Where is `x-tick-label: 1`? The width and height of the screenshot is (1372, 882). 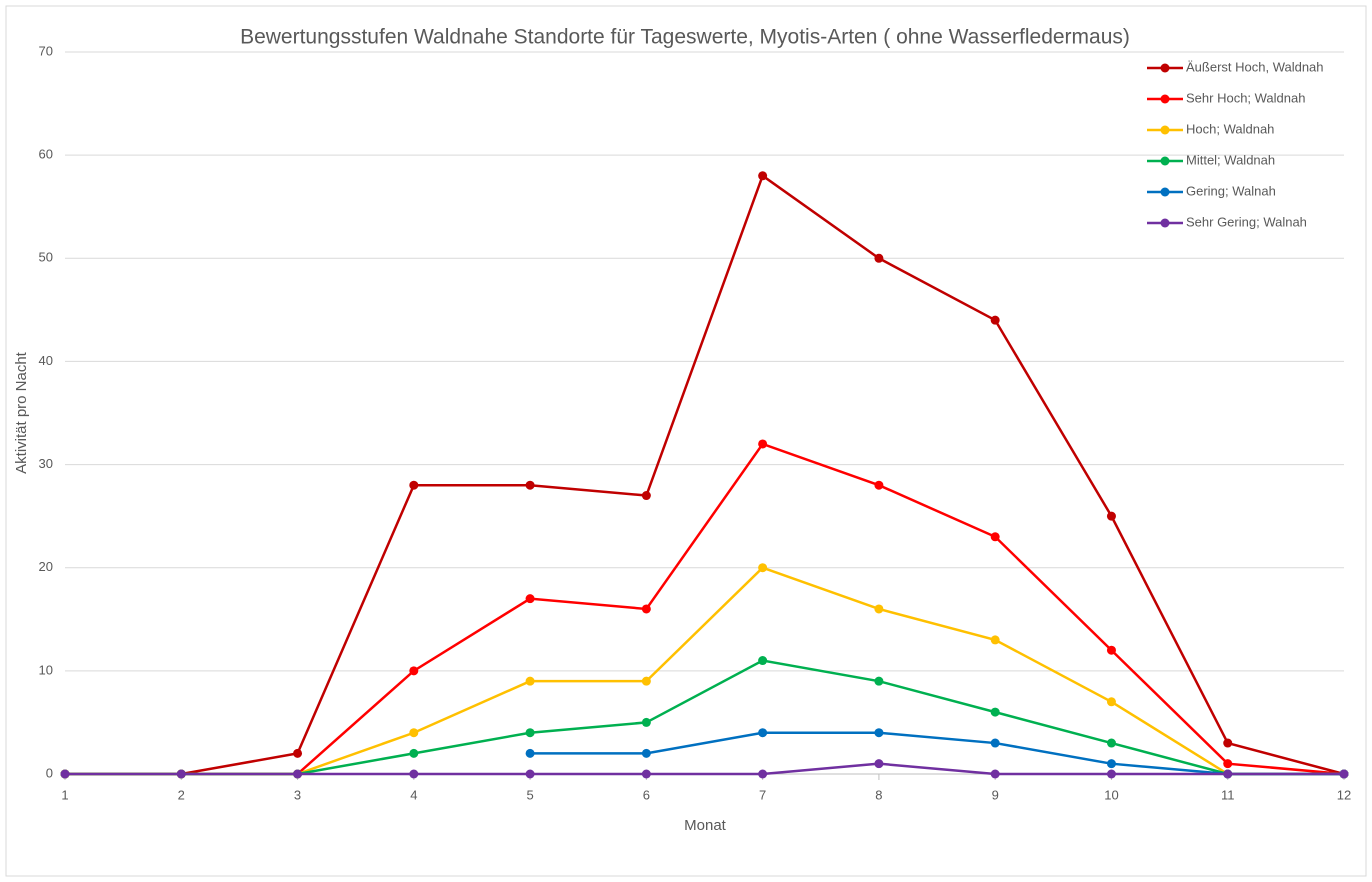
x-tick-label: 1 is located at coordinates (64, 794).